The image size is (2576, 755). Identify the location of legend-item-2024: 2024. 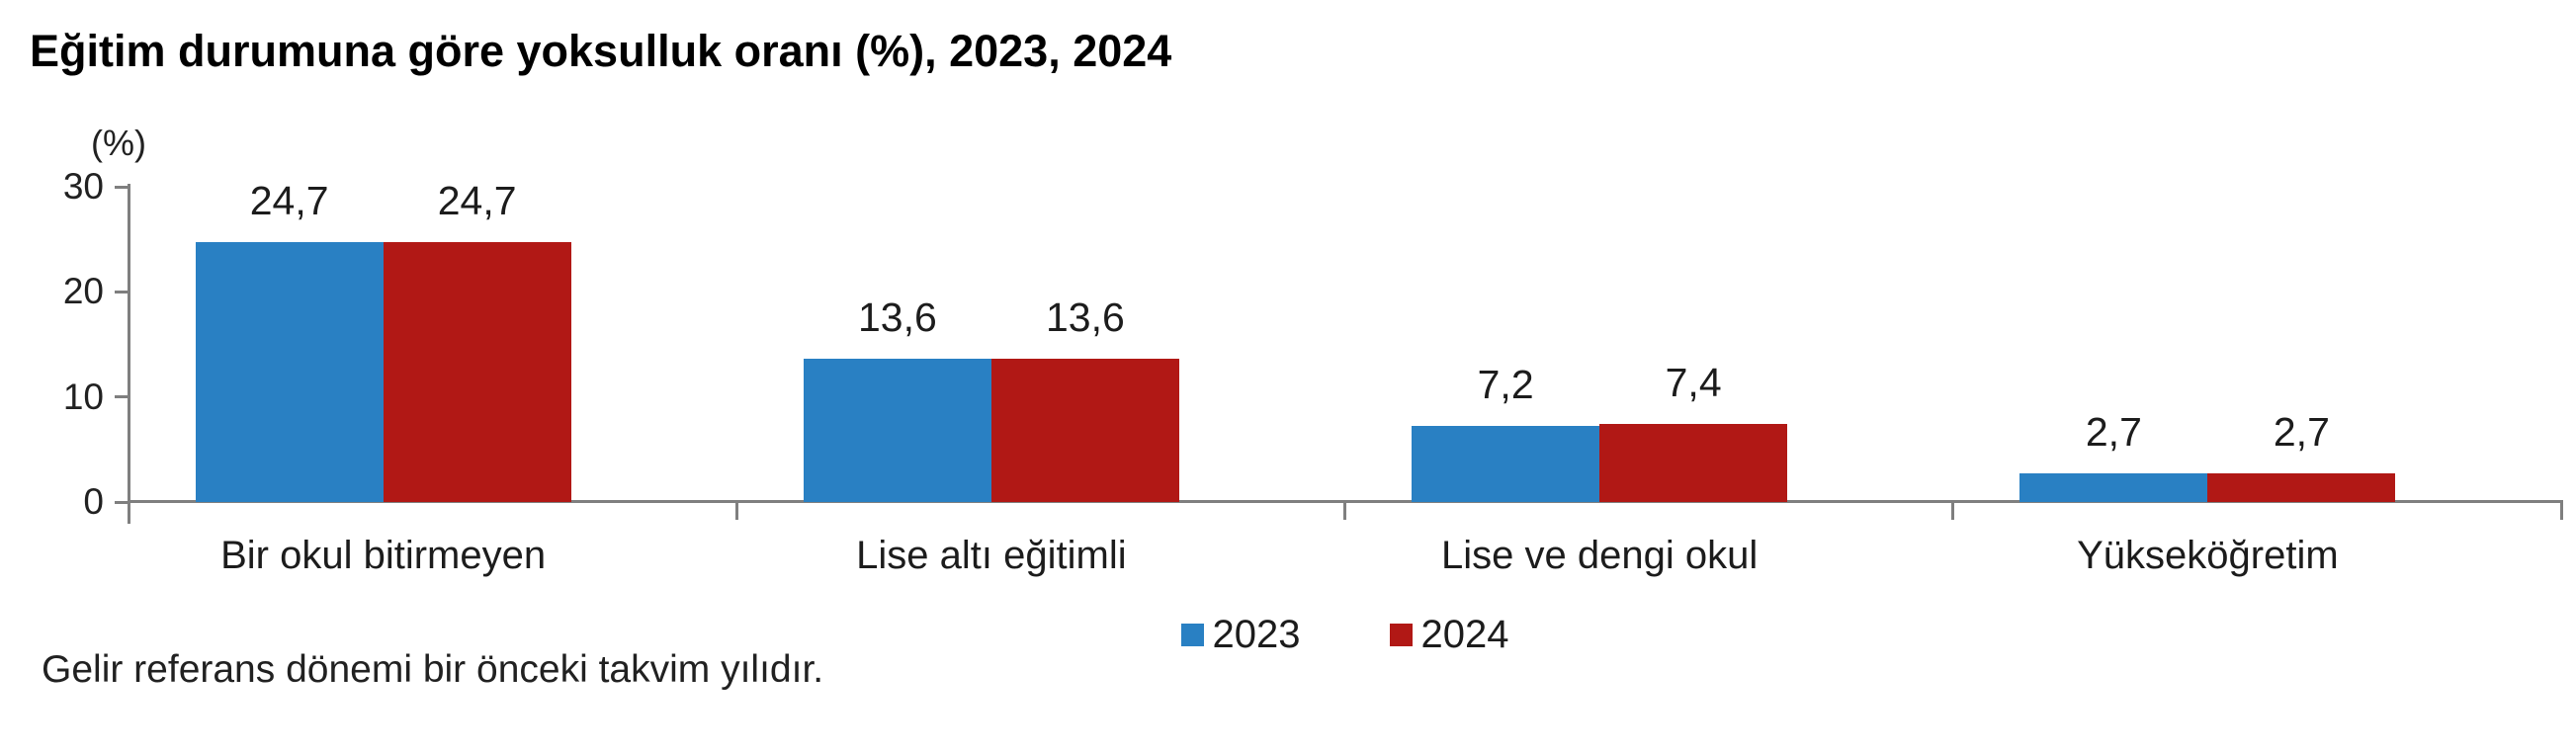
(1449, 634).